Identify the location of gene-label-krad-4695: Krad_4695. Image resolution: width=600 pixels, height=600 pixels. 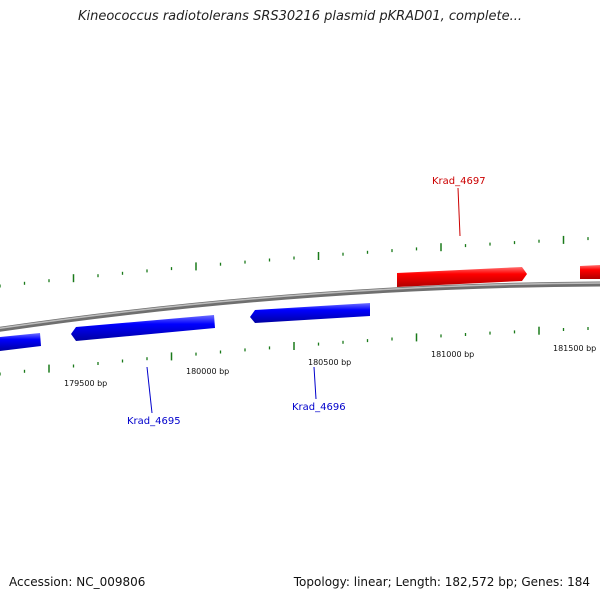
(154, 421).